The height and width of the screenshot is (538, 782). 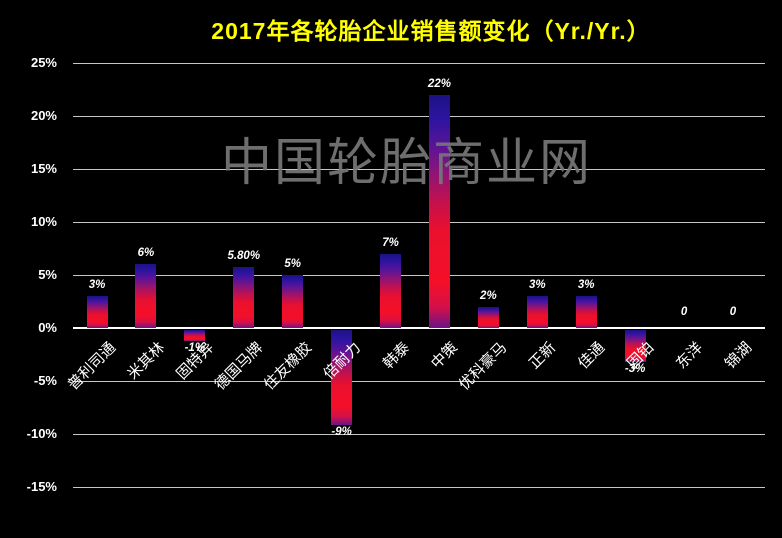 I want to click on category-label-7: 中策, so click(x=445, y=356).